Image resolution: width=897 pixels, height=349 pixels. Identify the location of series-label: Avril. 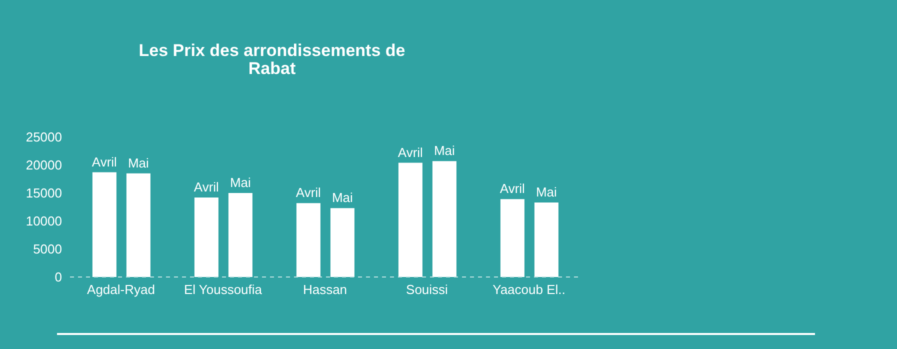
(309, 192).